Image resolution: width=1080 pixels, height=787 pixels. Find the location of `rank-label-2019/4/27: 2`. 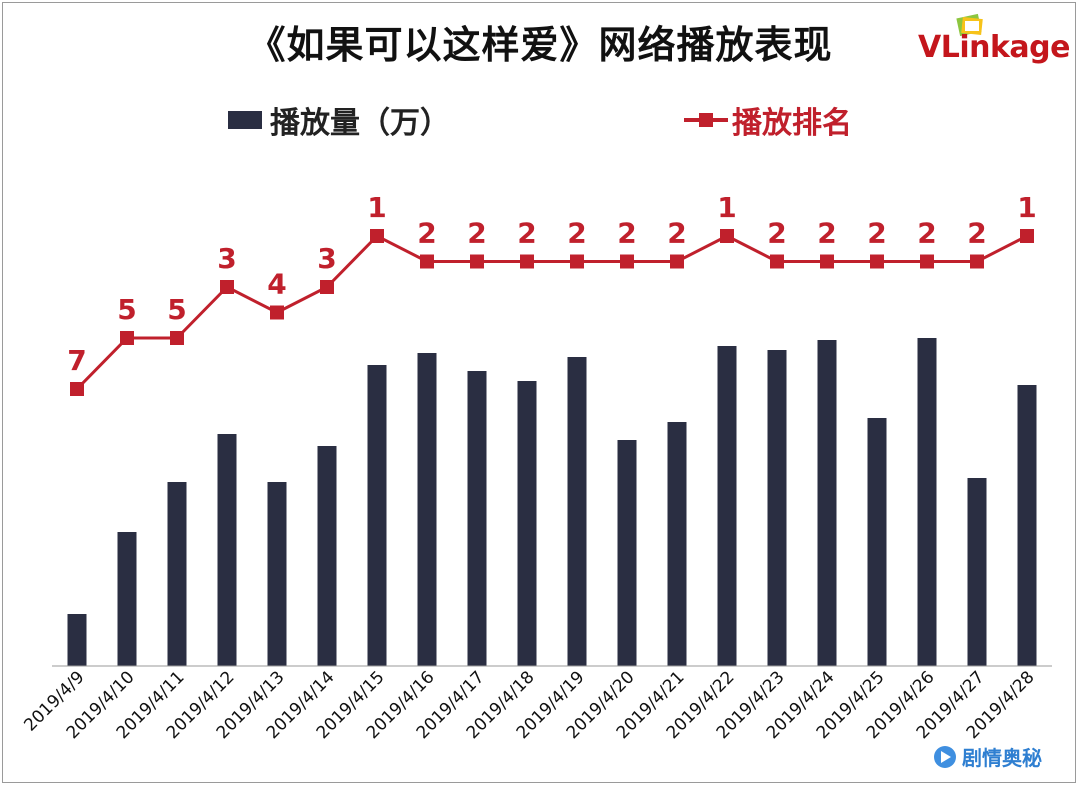

rank-label-2019/4/27: 2 is located at coordinates (976, 233).